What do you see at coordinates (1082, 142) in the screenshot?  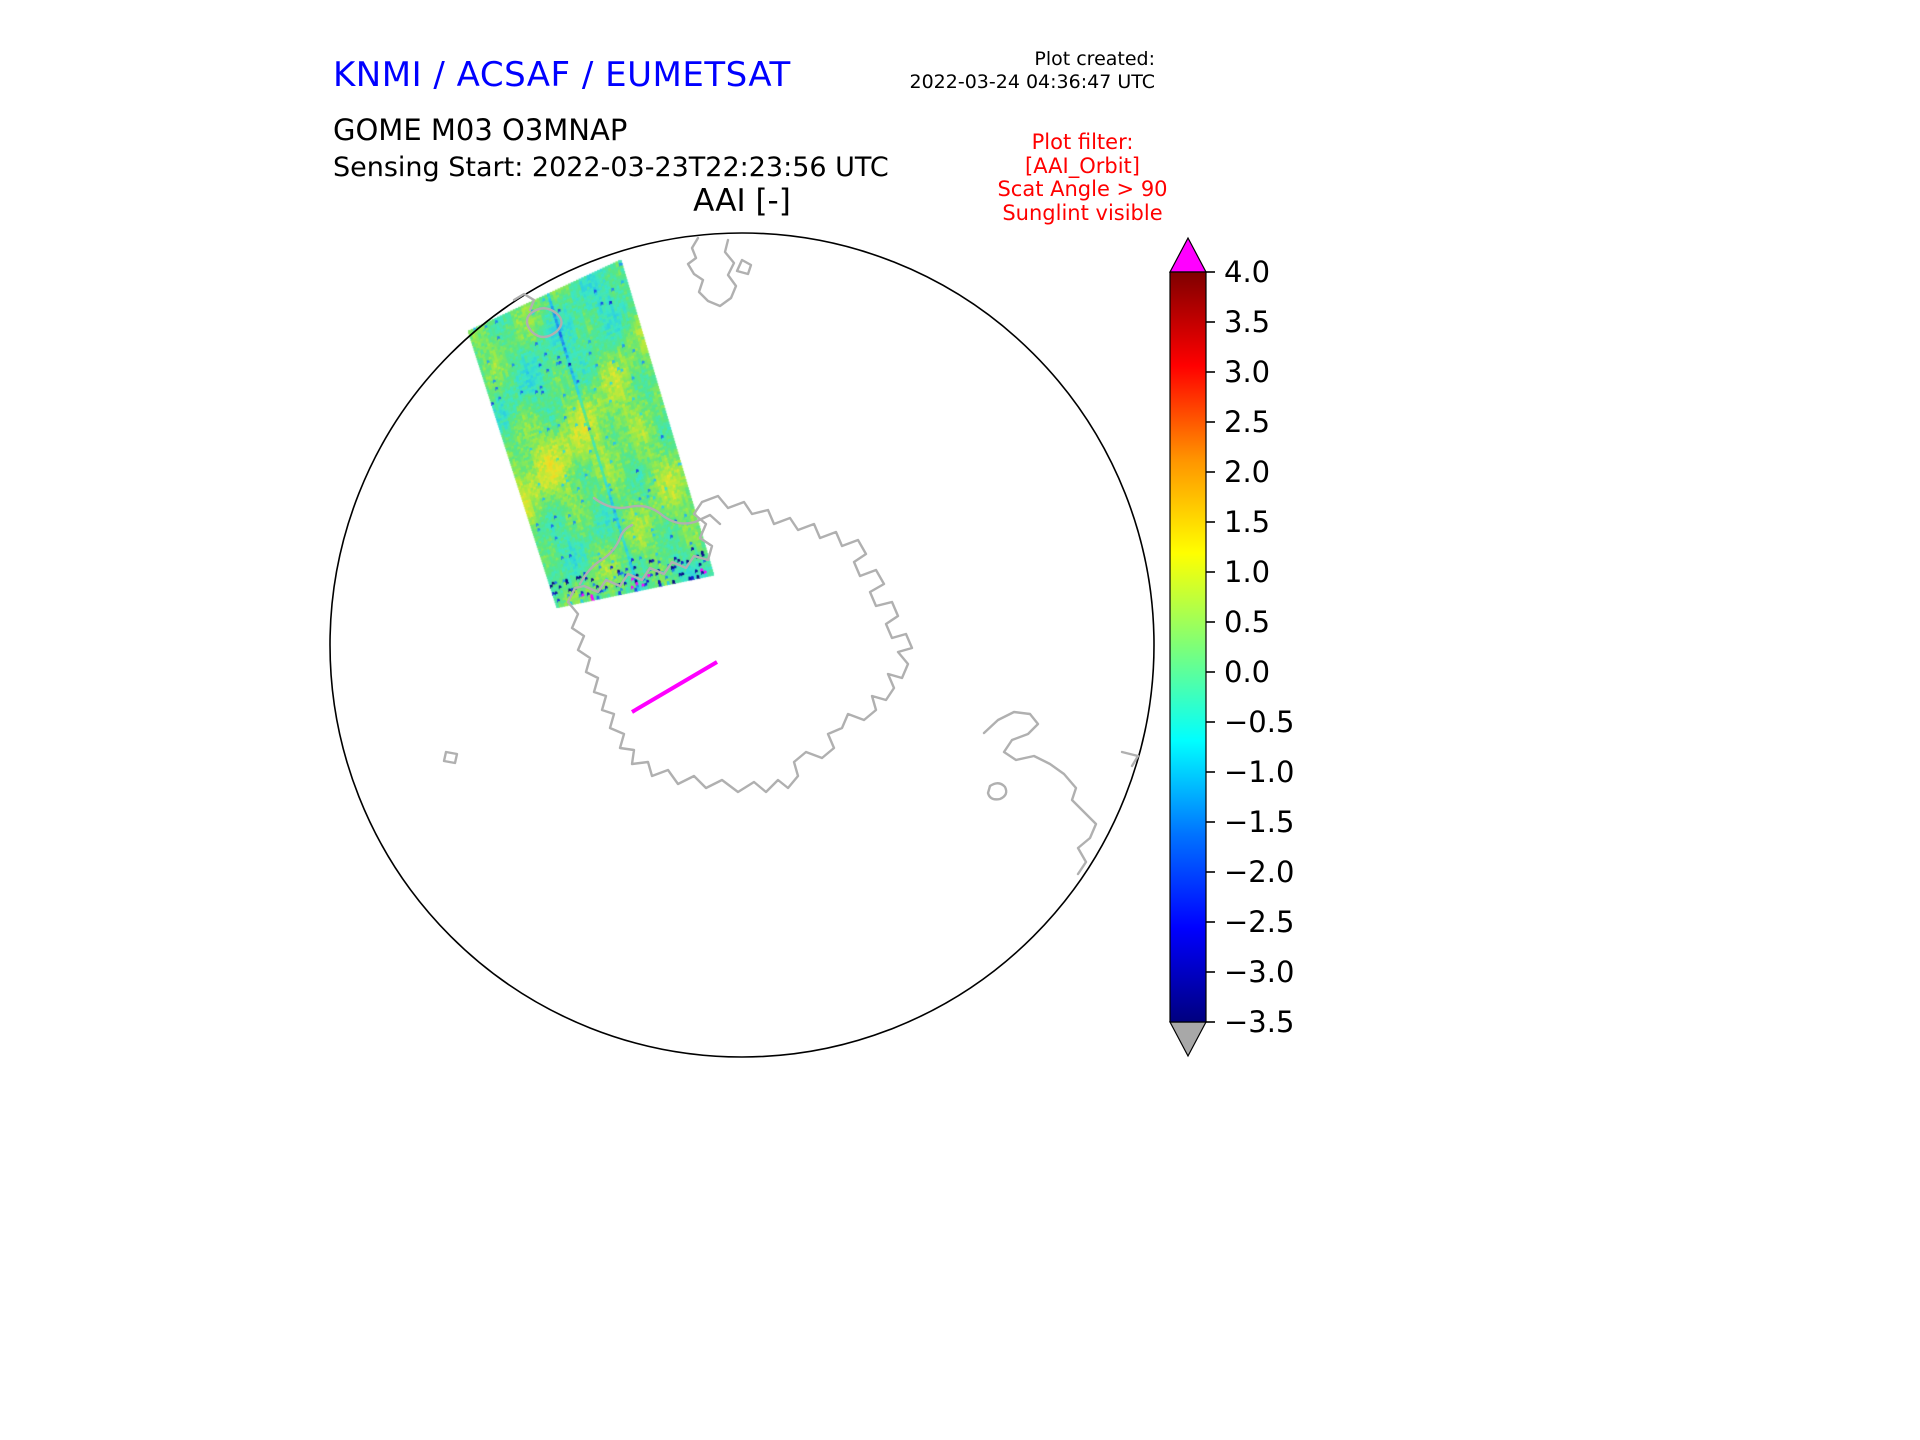 I see `filter-line-1: Plot filter:` at bounding box center [1082, 142].